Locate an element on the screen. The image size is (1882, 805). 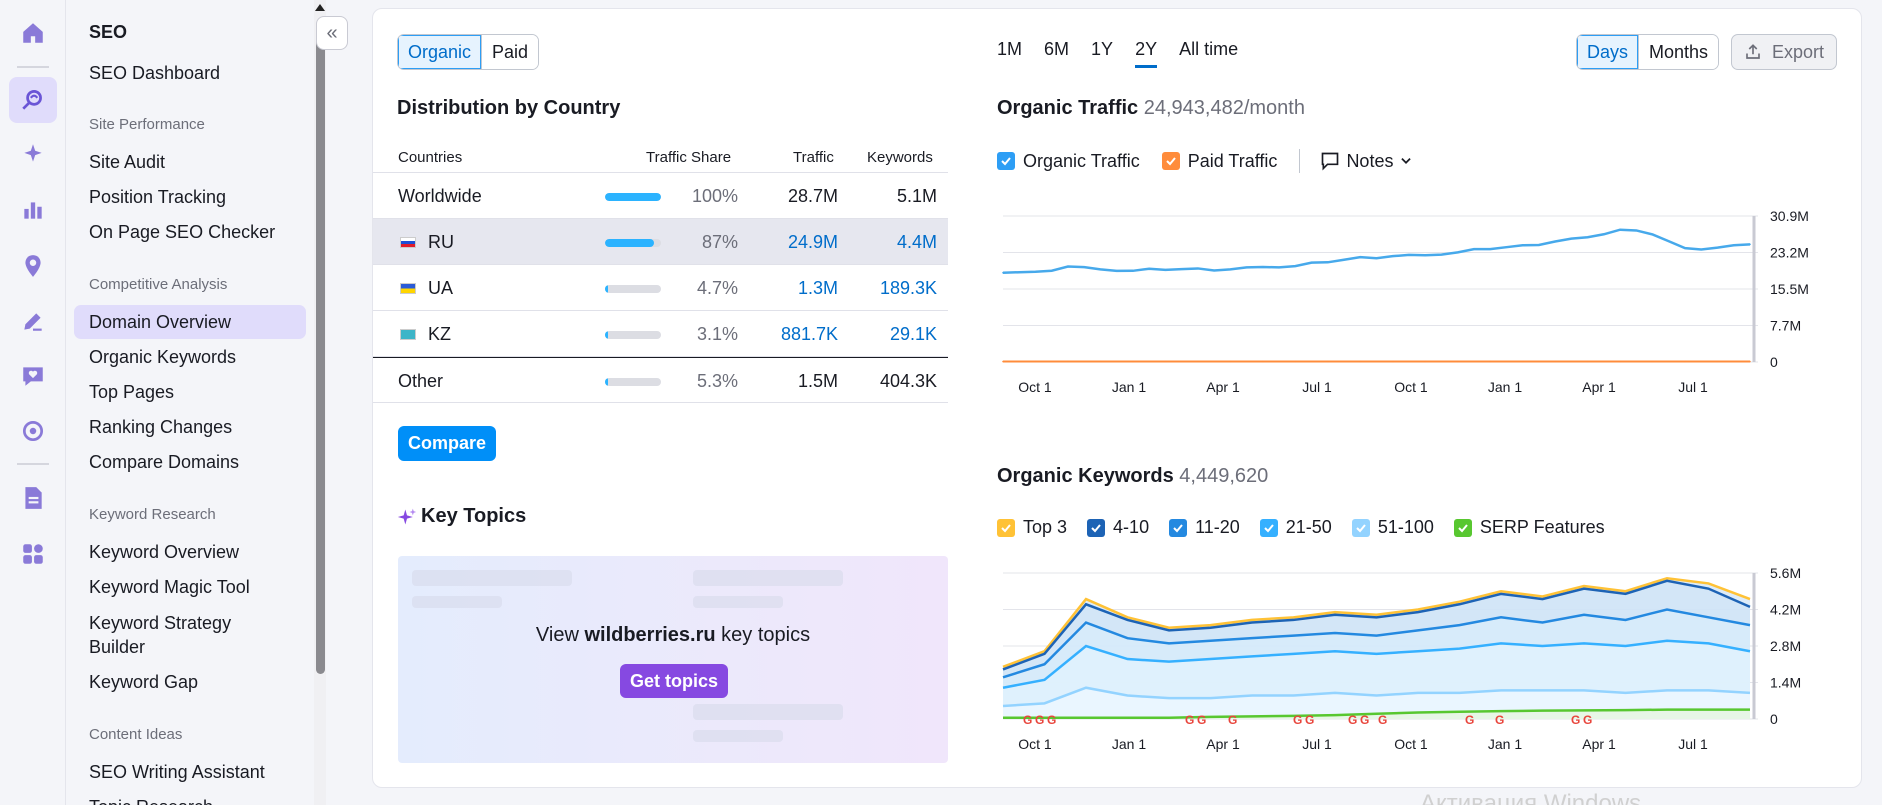
nav-item-compare-domains: Compare Domains is located at coordinates (164, 461).